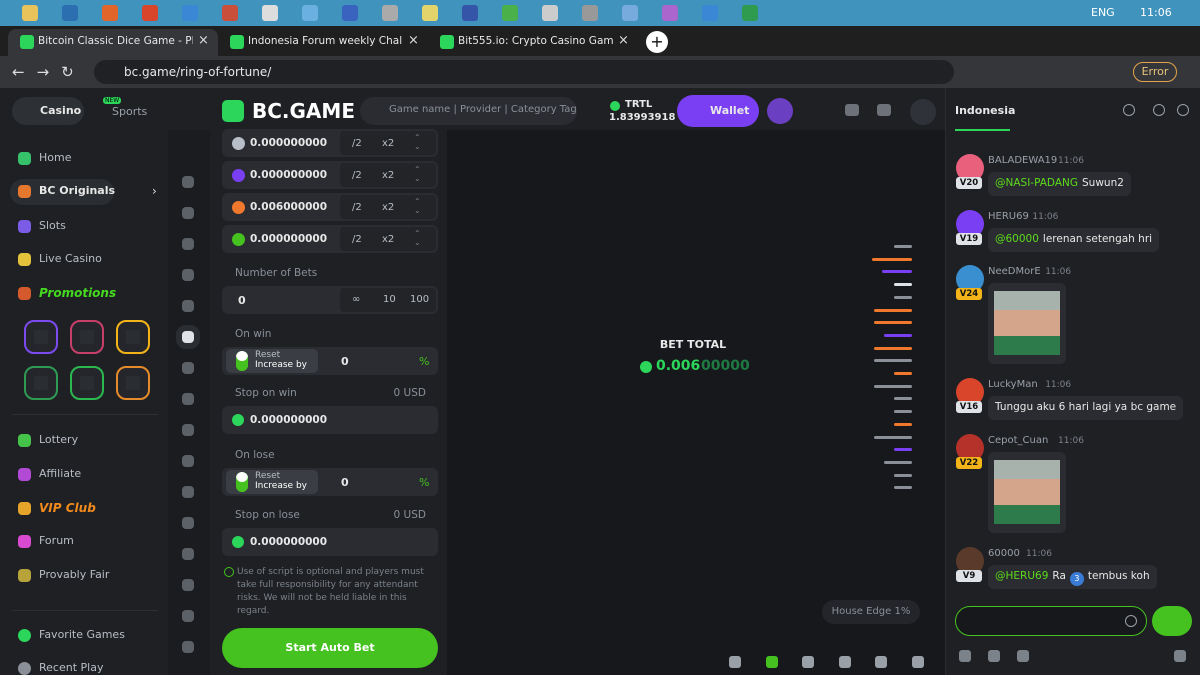 The image size is (1200, 675). What do you see at coordinates (1172, 621) in the screenshot?
I see `send-button` at bounding box center [1172, 621].